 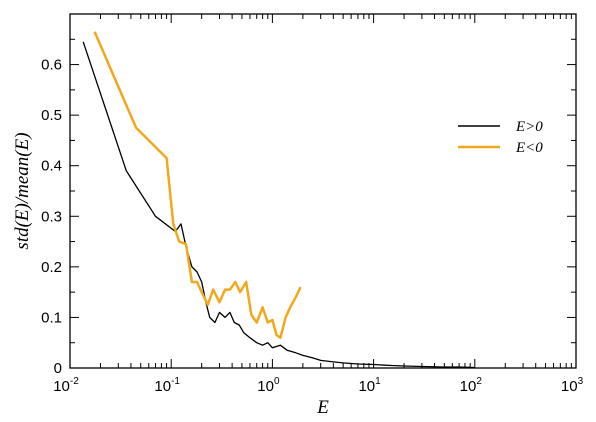 What do you see at coordinates (51, 166) in the screenshot?
I see `y-tick-label: 0.4` at bounding box center [51, 166].